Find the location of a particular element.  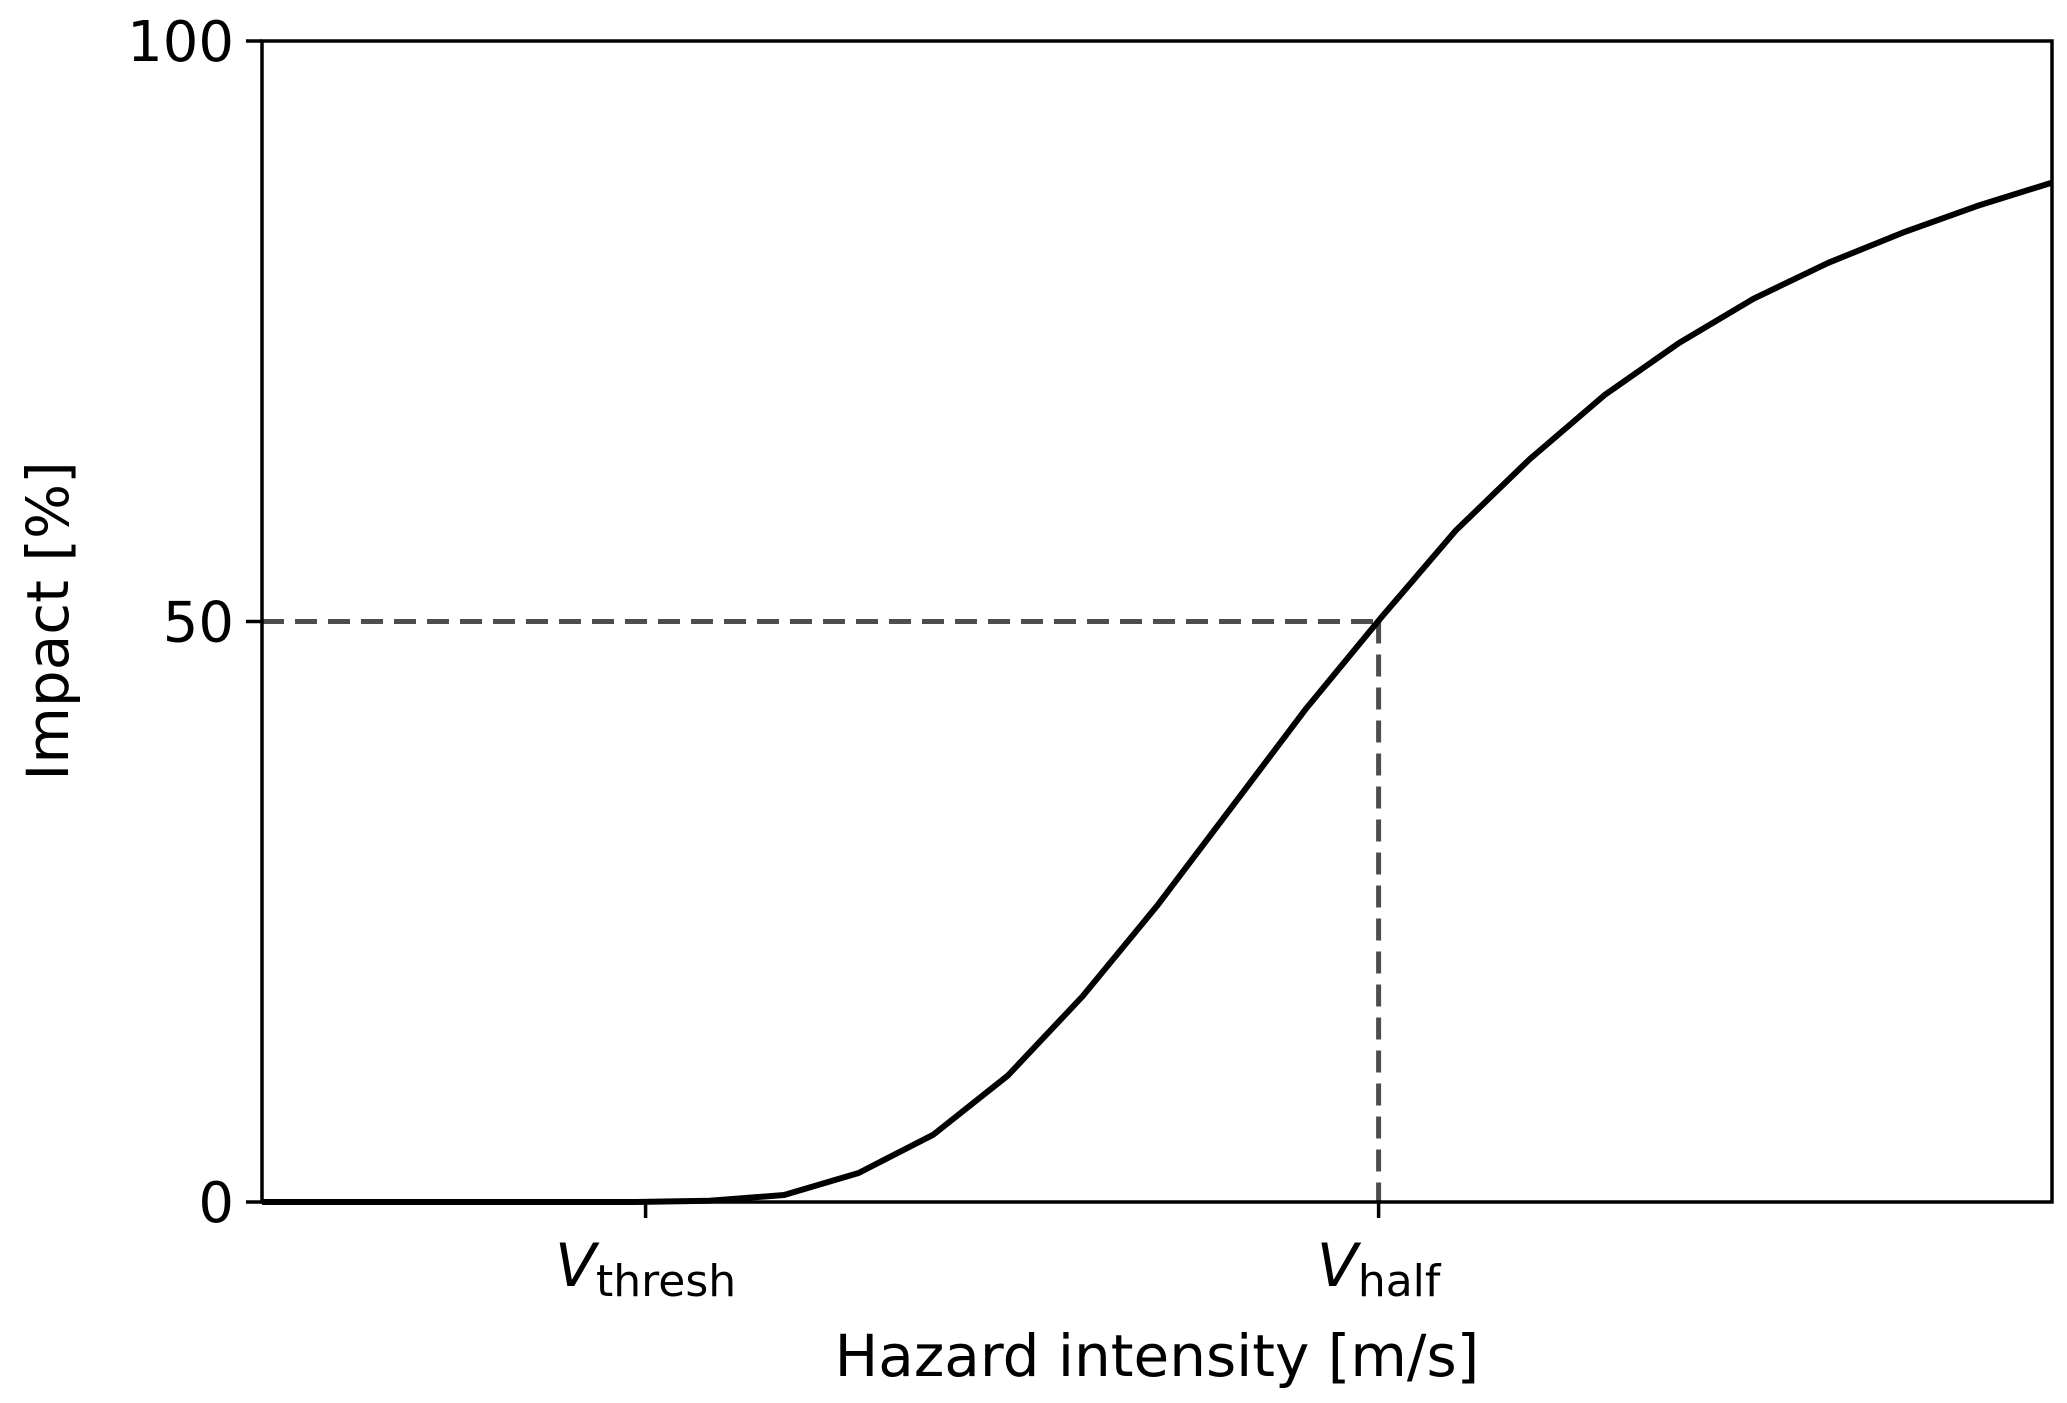

x-axis-ticks: Vthresh Vhalf is located at coordinates (998, 1254).